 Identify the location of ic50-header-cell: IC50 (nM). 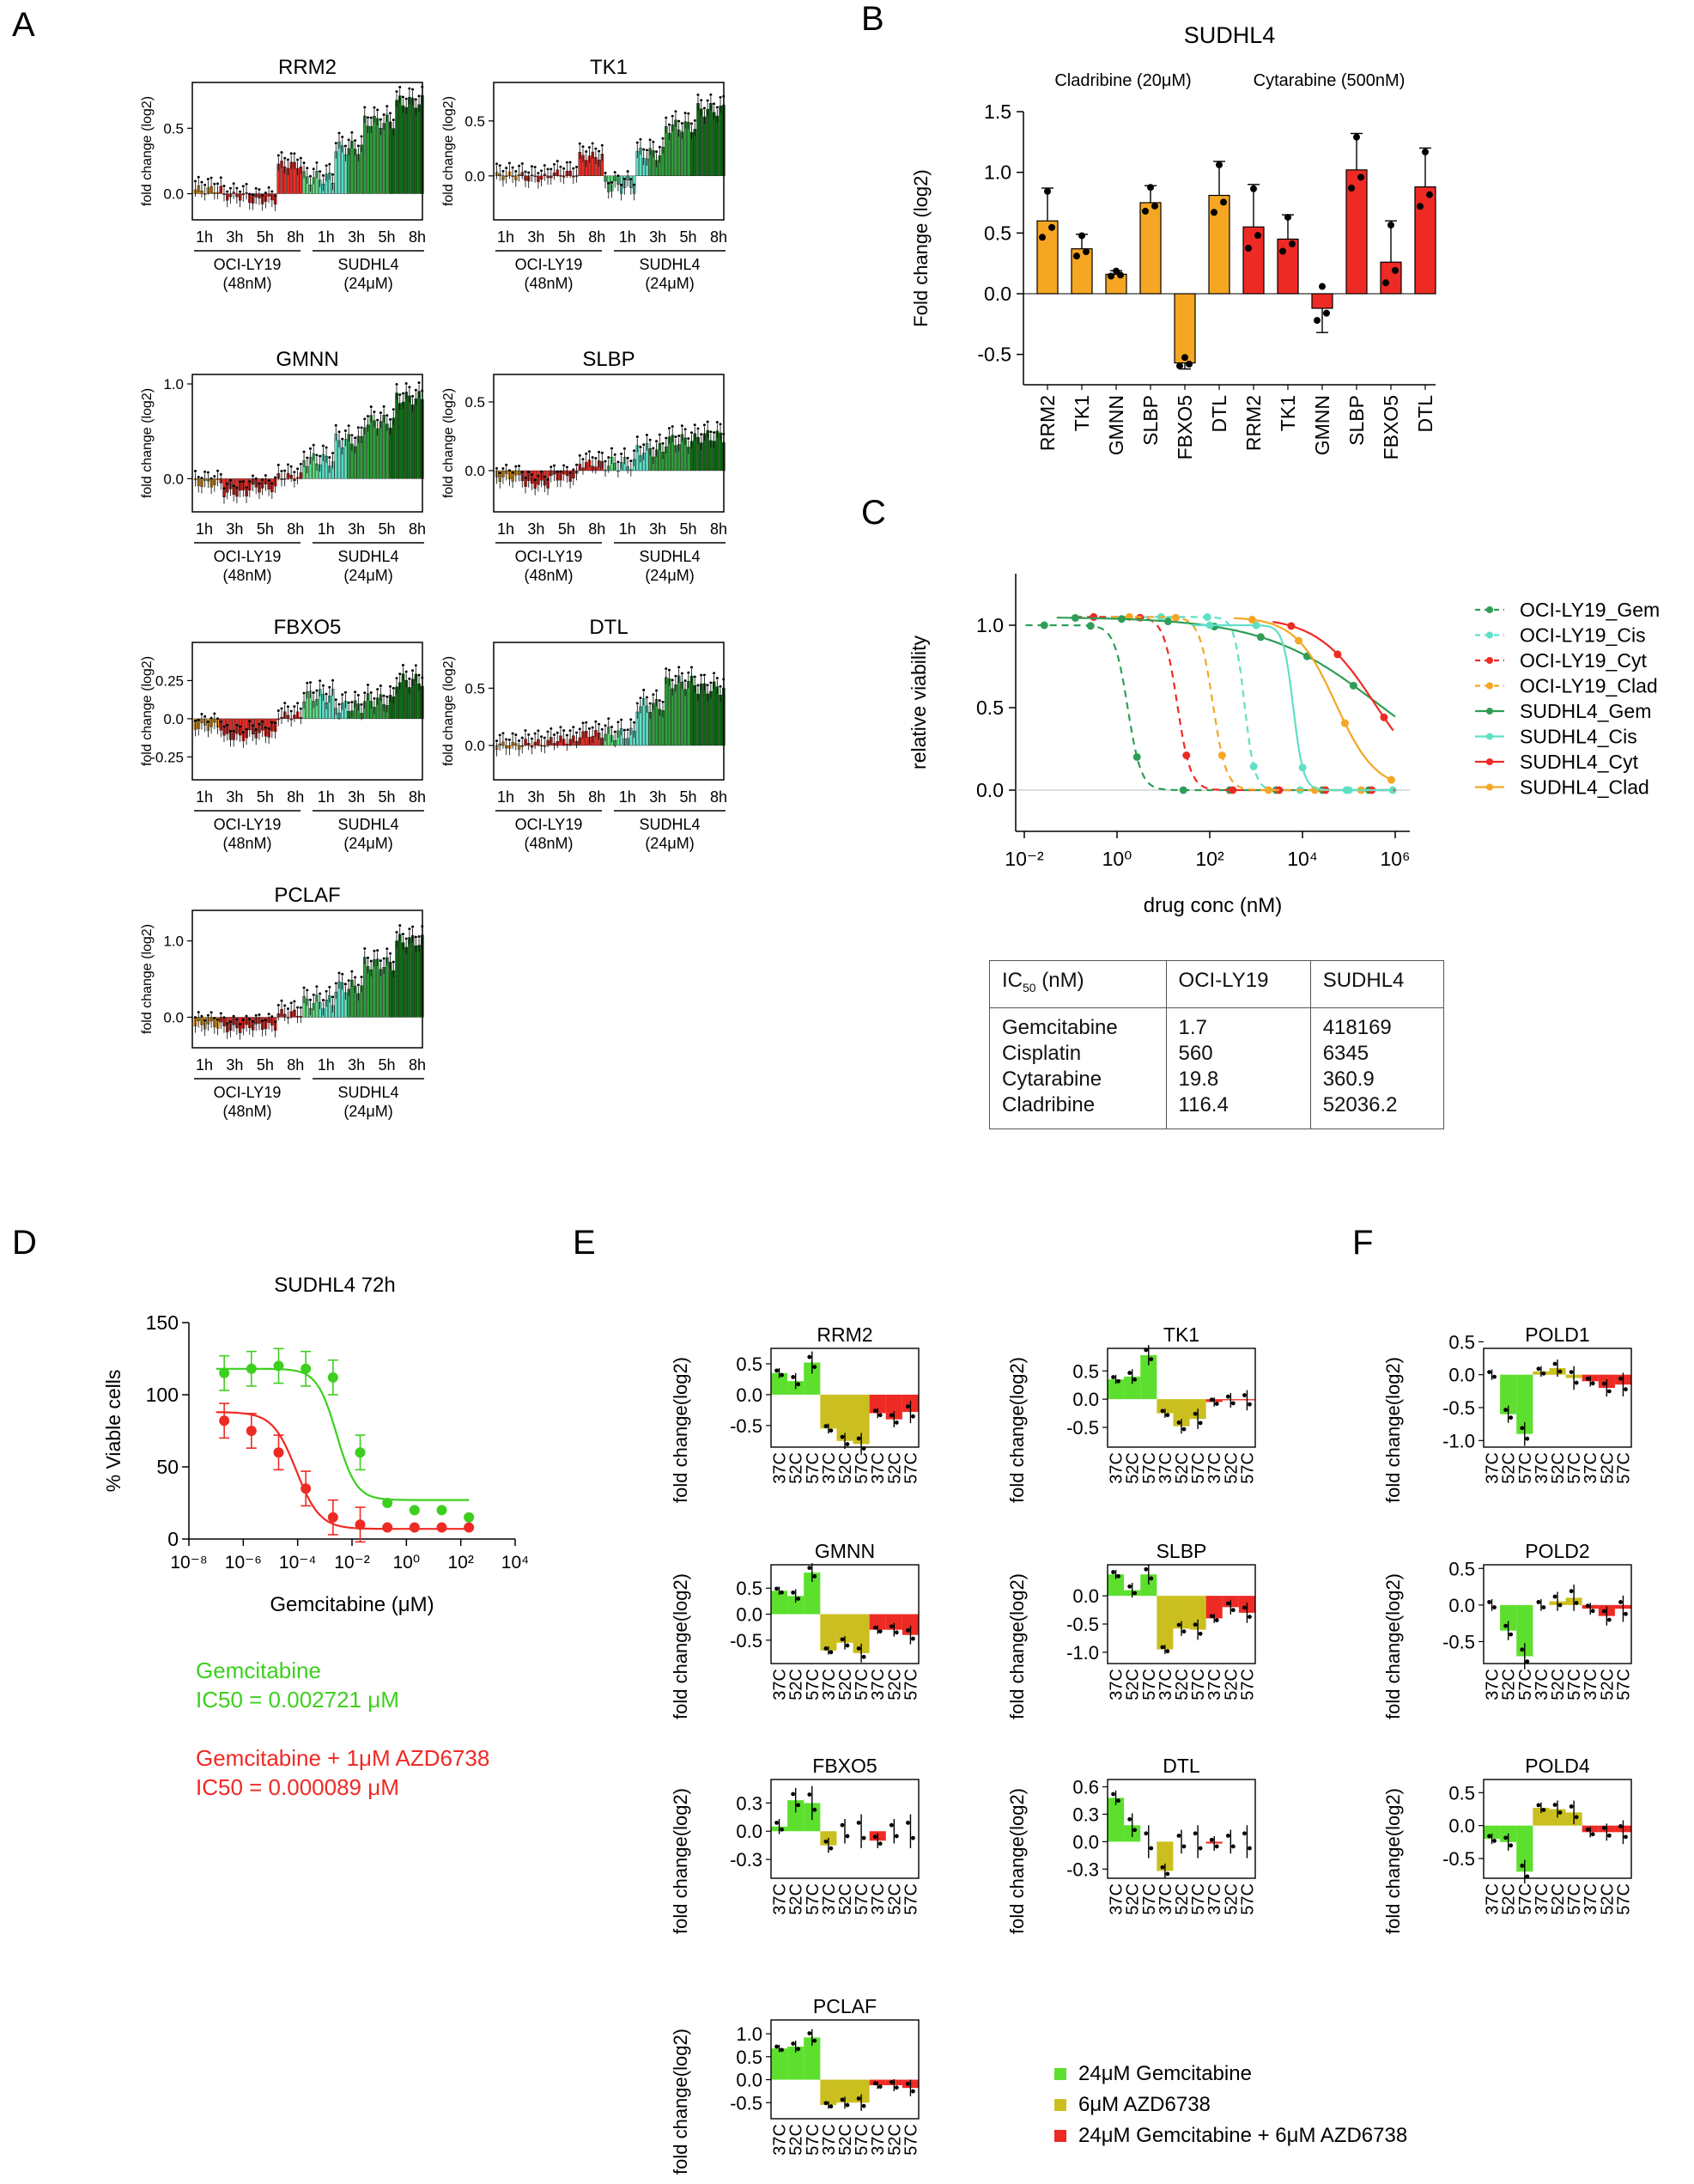
(1078, 984).